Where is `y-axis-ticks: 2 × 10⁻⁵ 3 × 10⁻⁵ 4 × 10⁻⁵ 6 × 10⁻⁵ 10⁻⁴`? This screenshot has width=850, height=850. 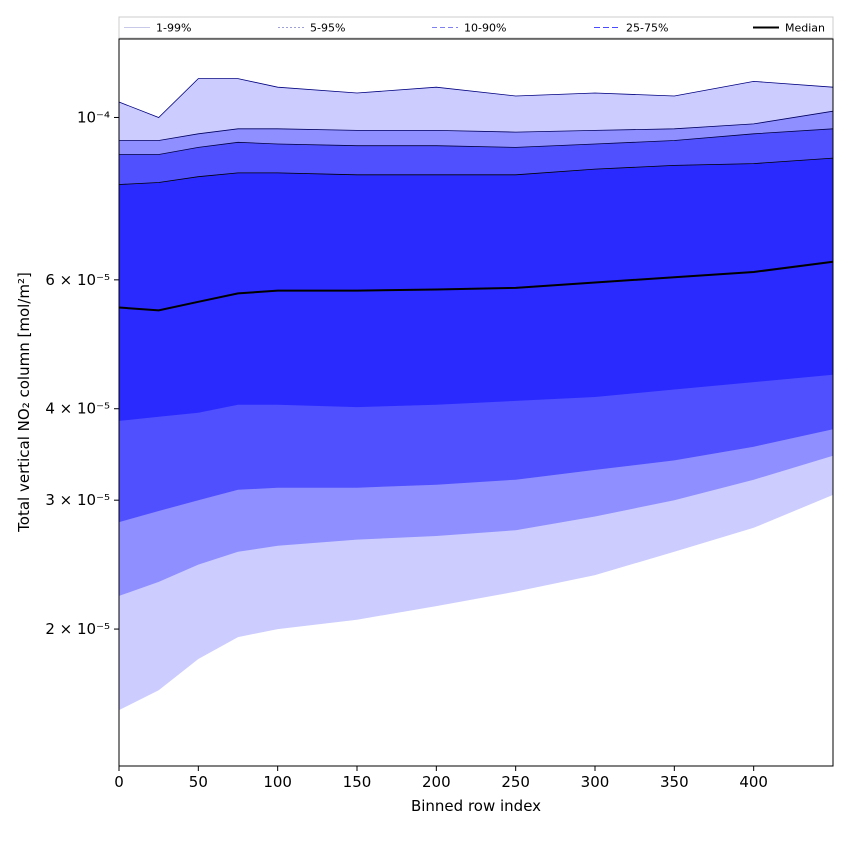 y-axis-ticks: 2 × 10⁻⁵ 3 × 10⁻⁵ 4 × 10⁻⁵ 6 × 10⁻⁵ 10⁻⁴ is located at coordinates (82, 373).